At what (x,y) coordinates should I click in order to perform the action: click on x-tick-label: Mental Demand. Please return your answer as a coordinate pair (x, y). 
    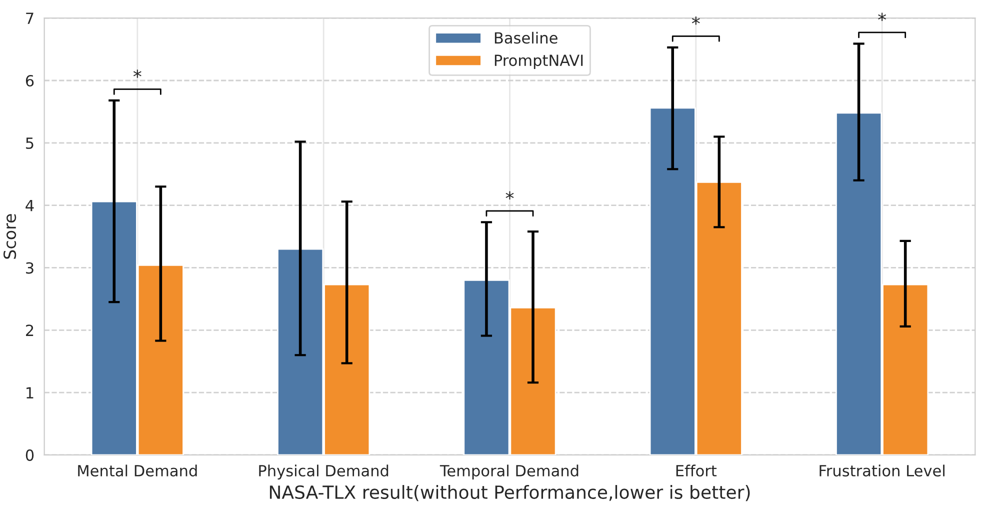
    Looking at the image, I should click on (137, 470).